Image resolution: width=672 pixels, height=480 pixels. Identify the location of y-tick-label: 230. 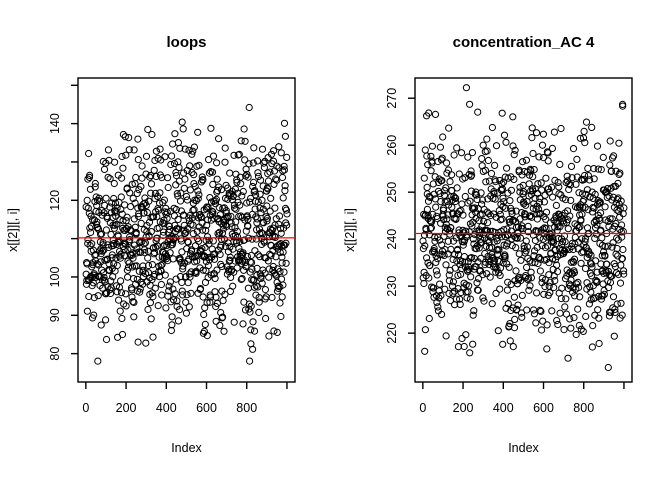
(392, 286).